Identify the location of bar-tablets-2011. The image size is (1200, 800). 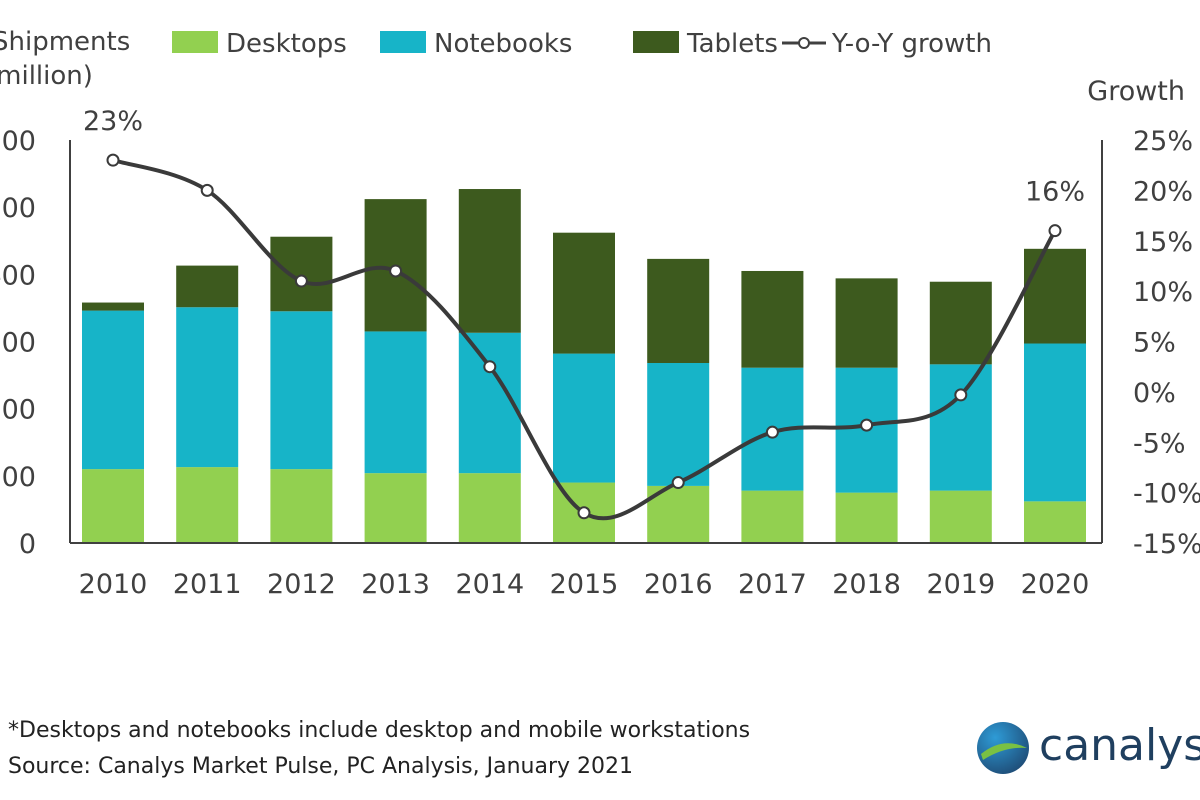
(207, 286).